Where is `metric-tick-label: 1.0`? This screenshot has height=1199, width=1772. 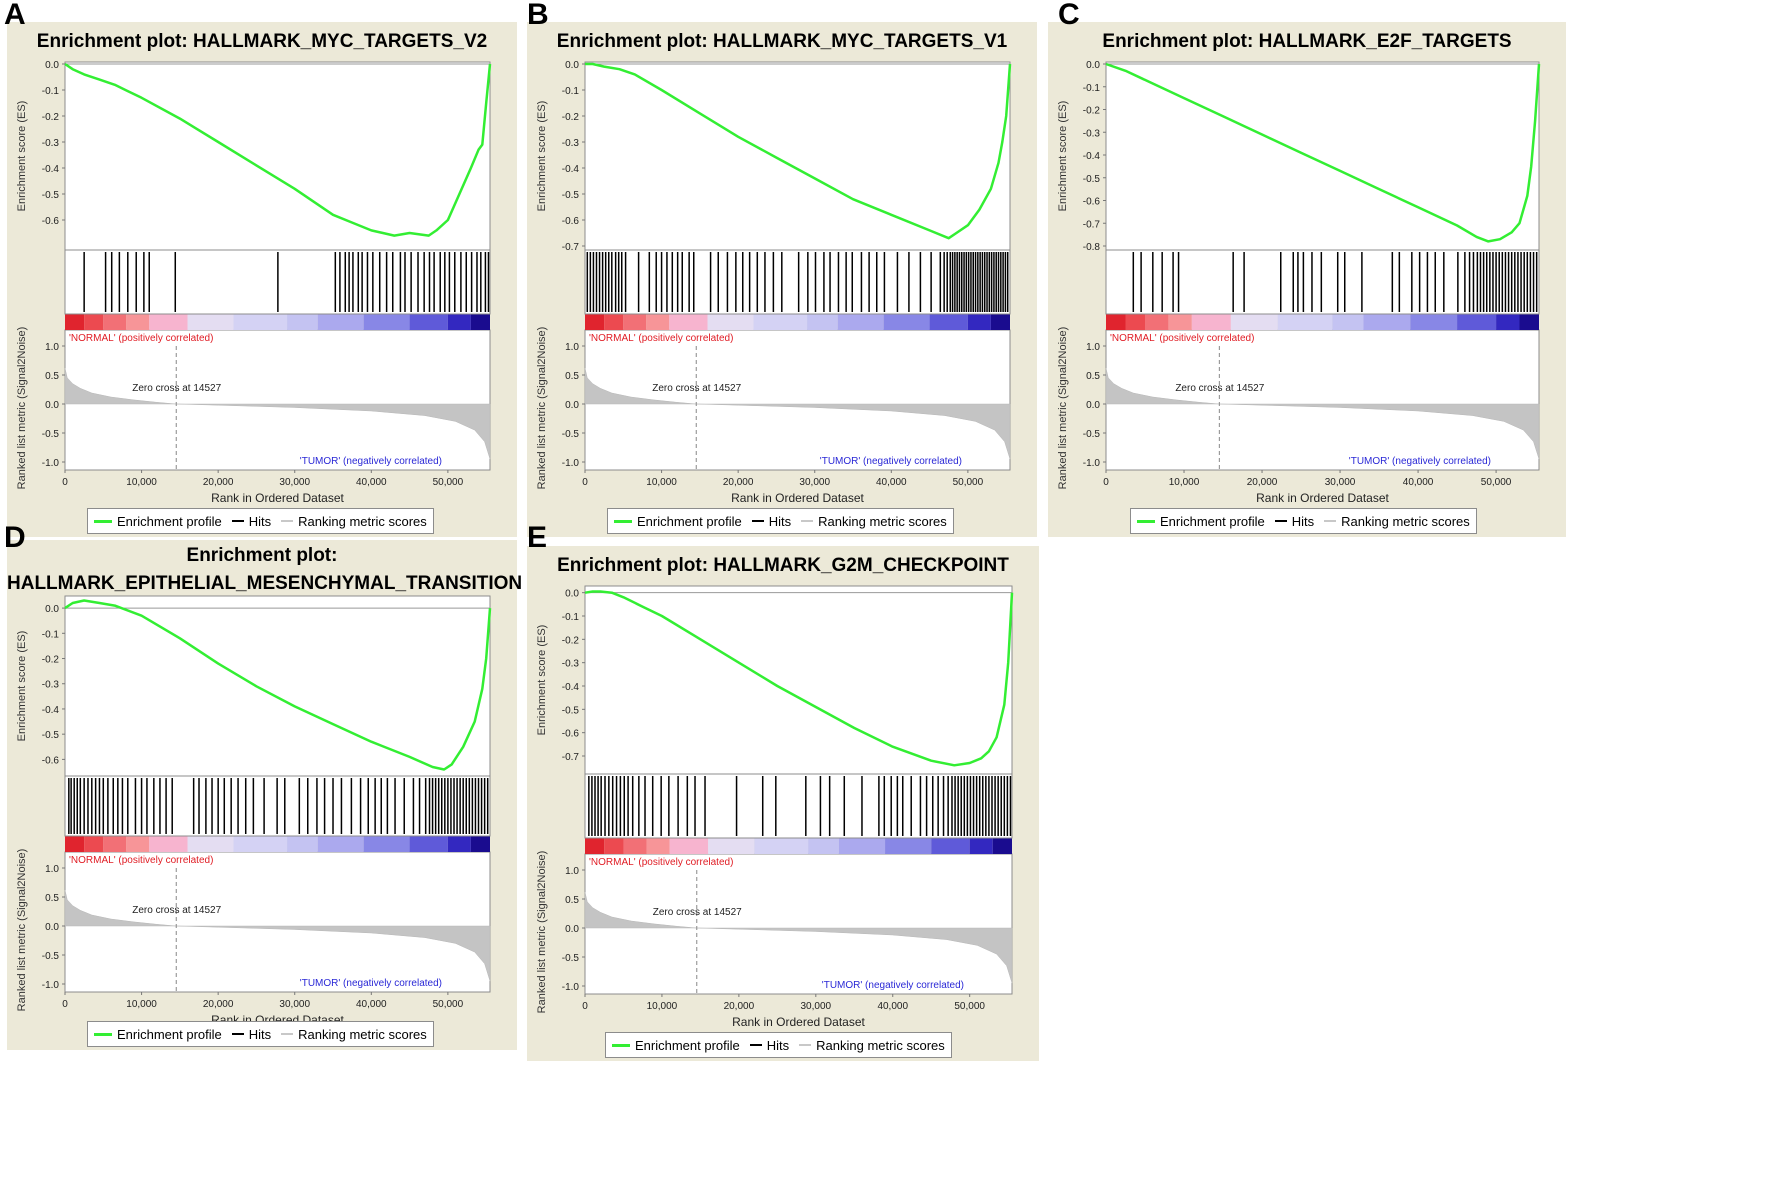
metric-tick-label: 1.0 is located at coordinates (52, 347).